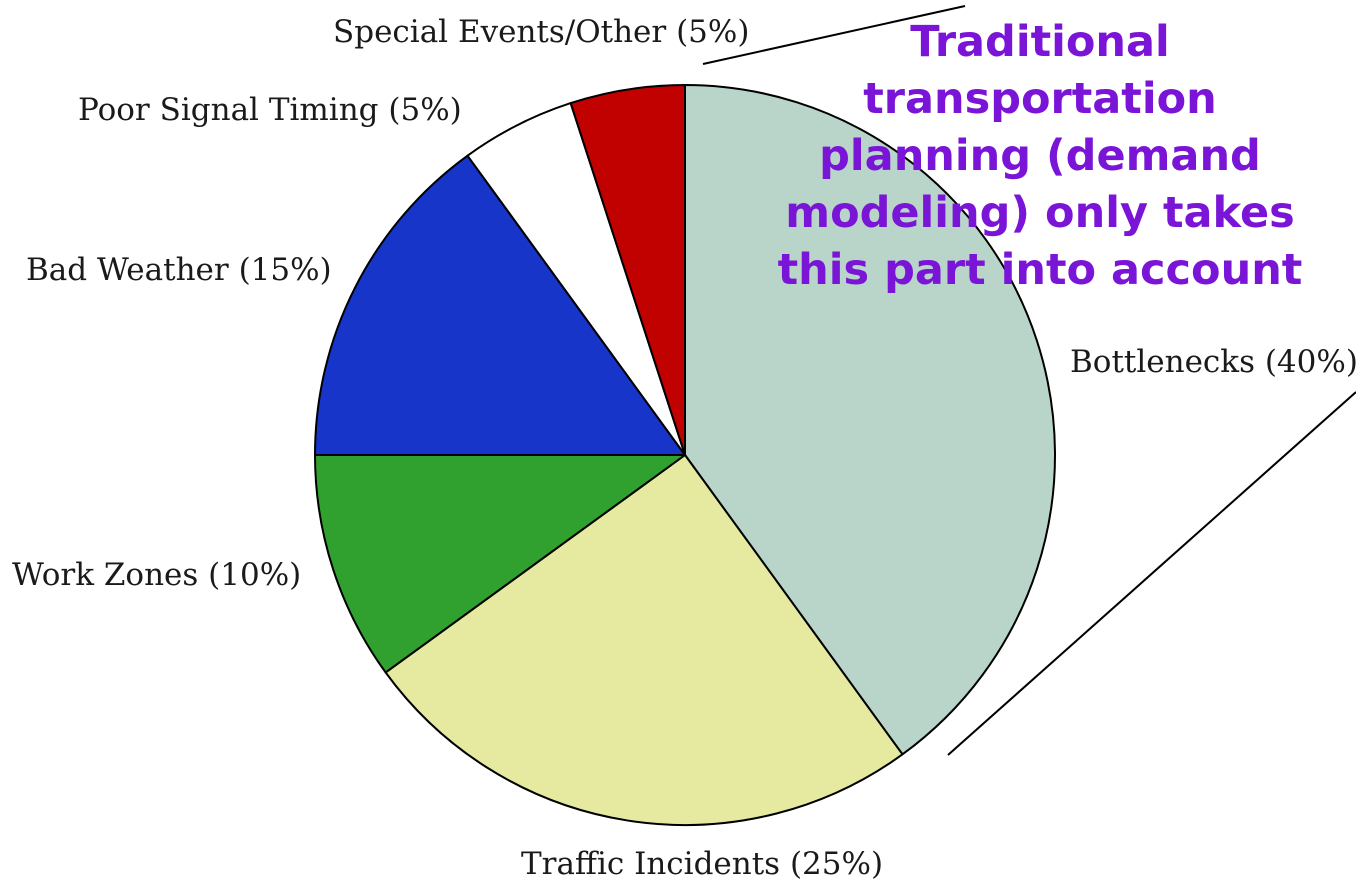  What do you see at coordinates (702, 864) in the screenshot?
I see `pie-slice-label: Traffic Incidents (25%)` at bounding box center [702, 864].